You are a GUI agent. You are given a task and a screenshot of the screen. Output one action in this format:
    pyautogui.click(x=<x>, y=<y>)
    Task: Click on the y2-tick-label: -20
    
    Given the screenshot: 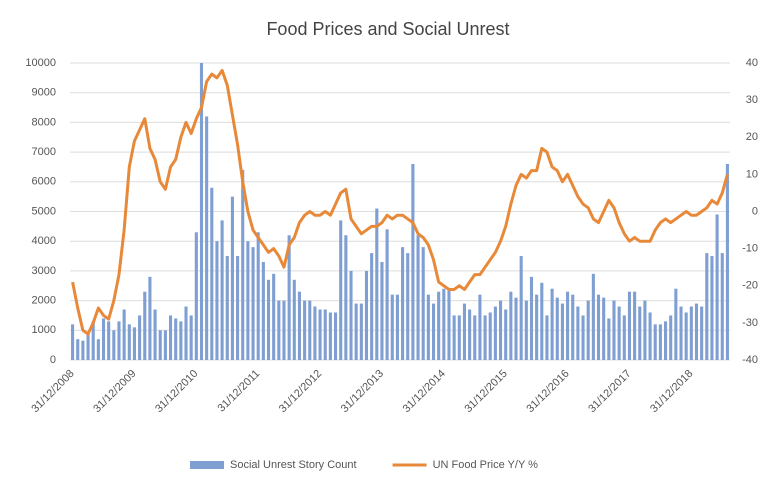 What is the action you would take?
    pyautogui.click(x=750, y=286)
    